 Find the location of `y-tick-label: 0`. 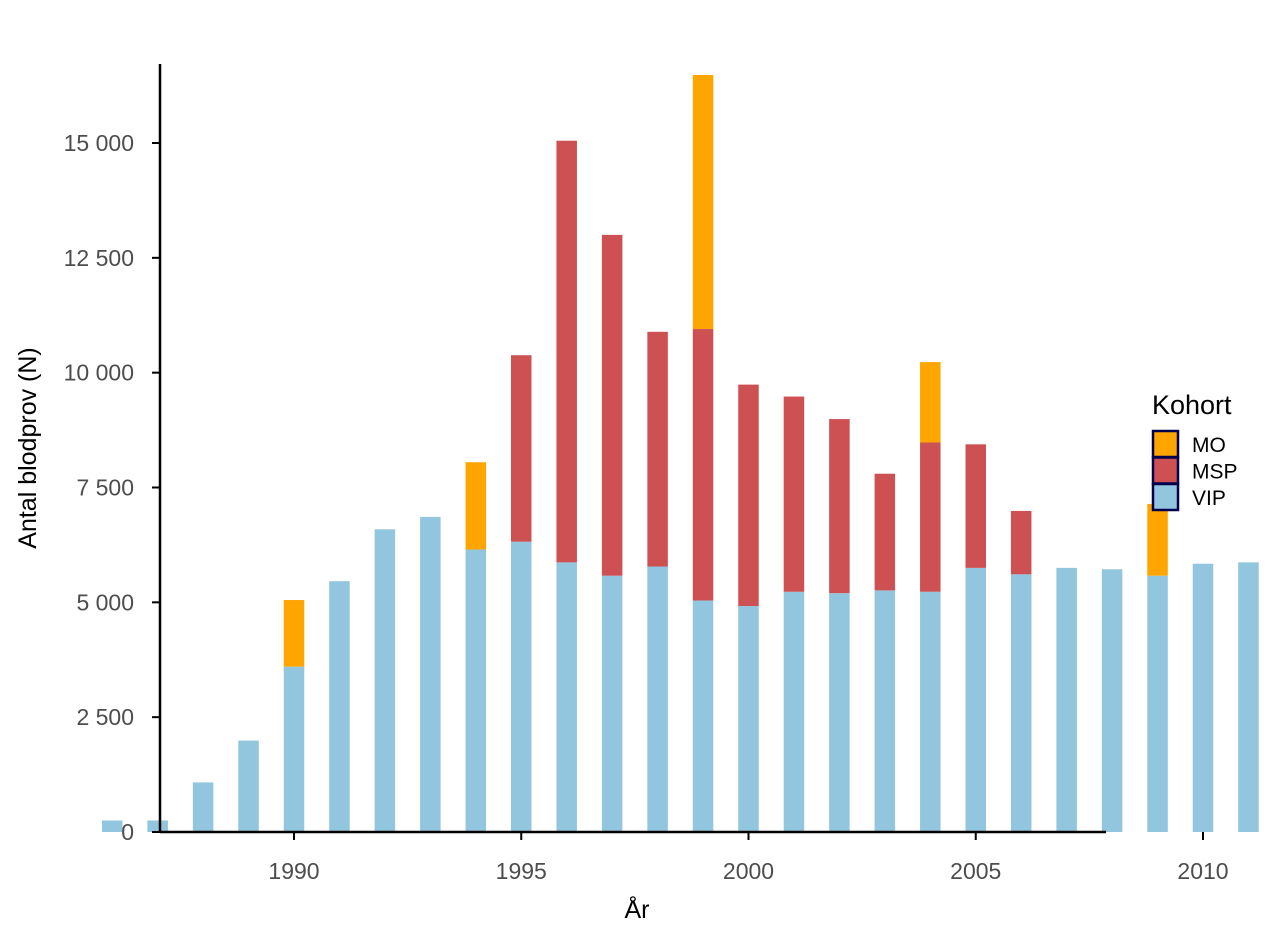

y-tick-label: 0 is located at coordinates (127, 832).